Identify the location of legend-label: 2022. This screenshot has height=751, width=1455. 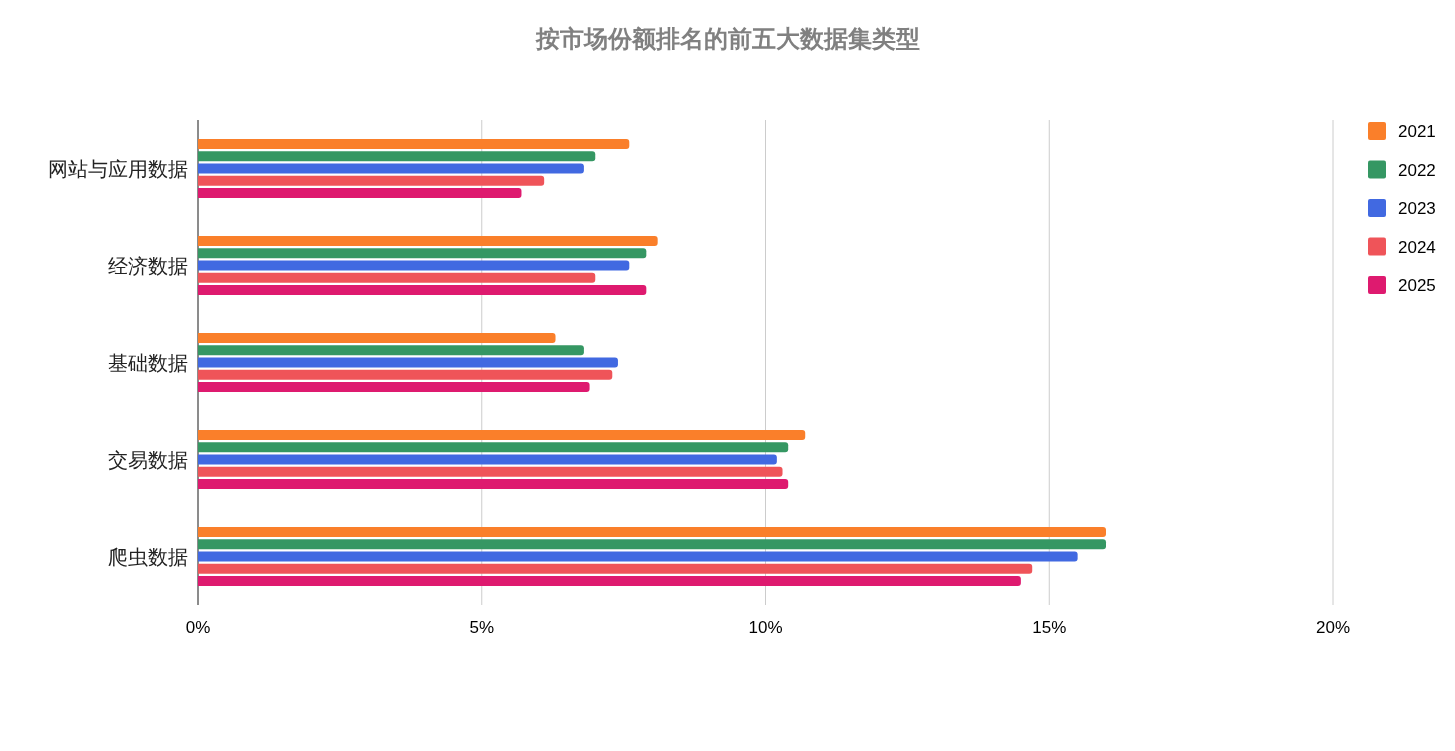
(1417, 170).